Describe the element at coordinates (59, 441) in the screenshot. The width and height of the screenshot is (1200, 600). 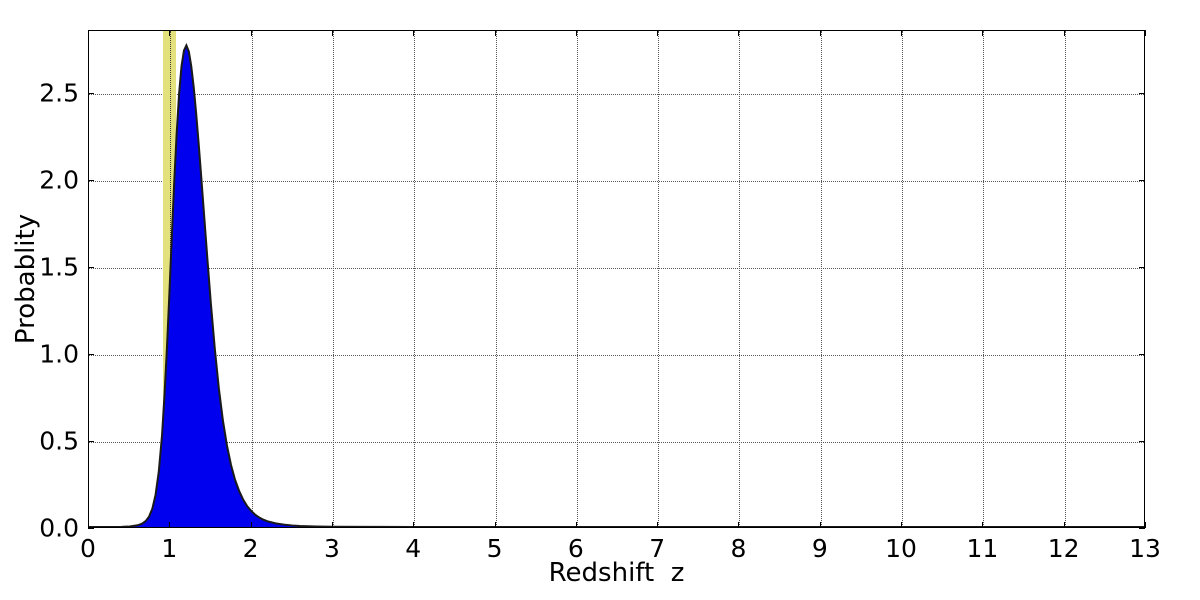
I see `y-tick-label: 0.5` at that location.